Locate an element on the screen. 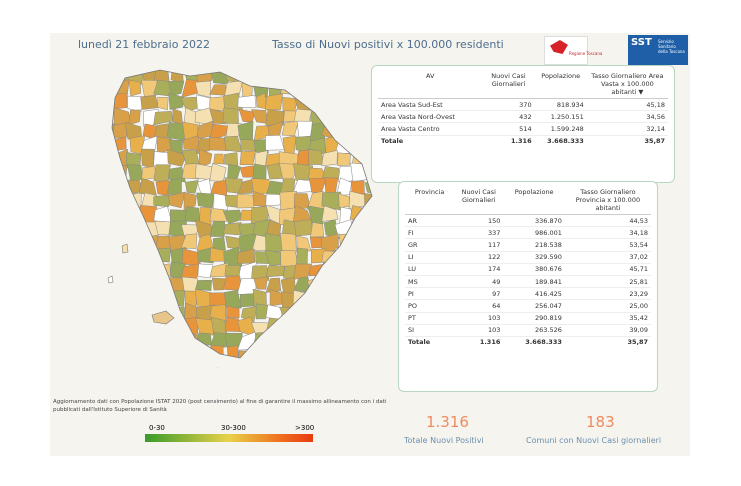 This screenshot has width=741, height=486. prov-row: MS 49 189.841 25,81 is located at coordinates (528, 282).